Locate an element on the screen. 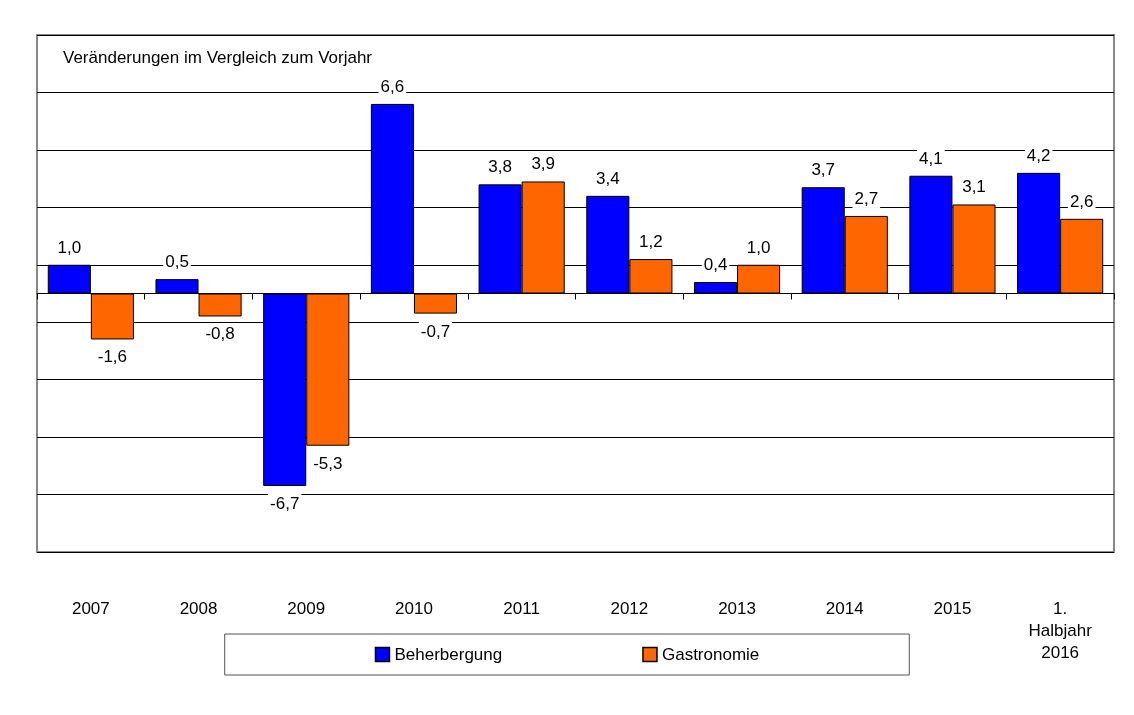 The width and height of the screenshot is (1134, 715). x-tick-label: 2011 is located at coordinates (521, 608).